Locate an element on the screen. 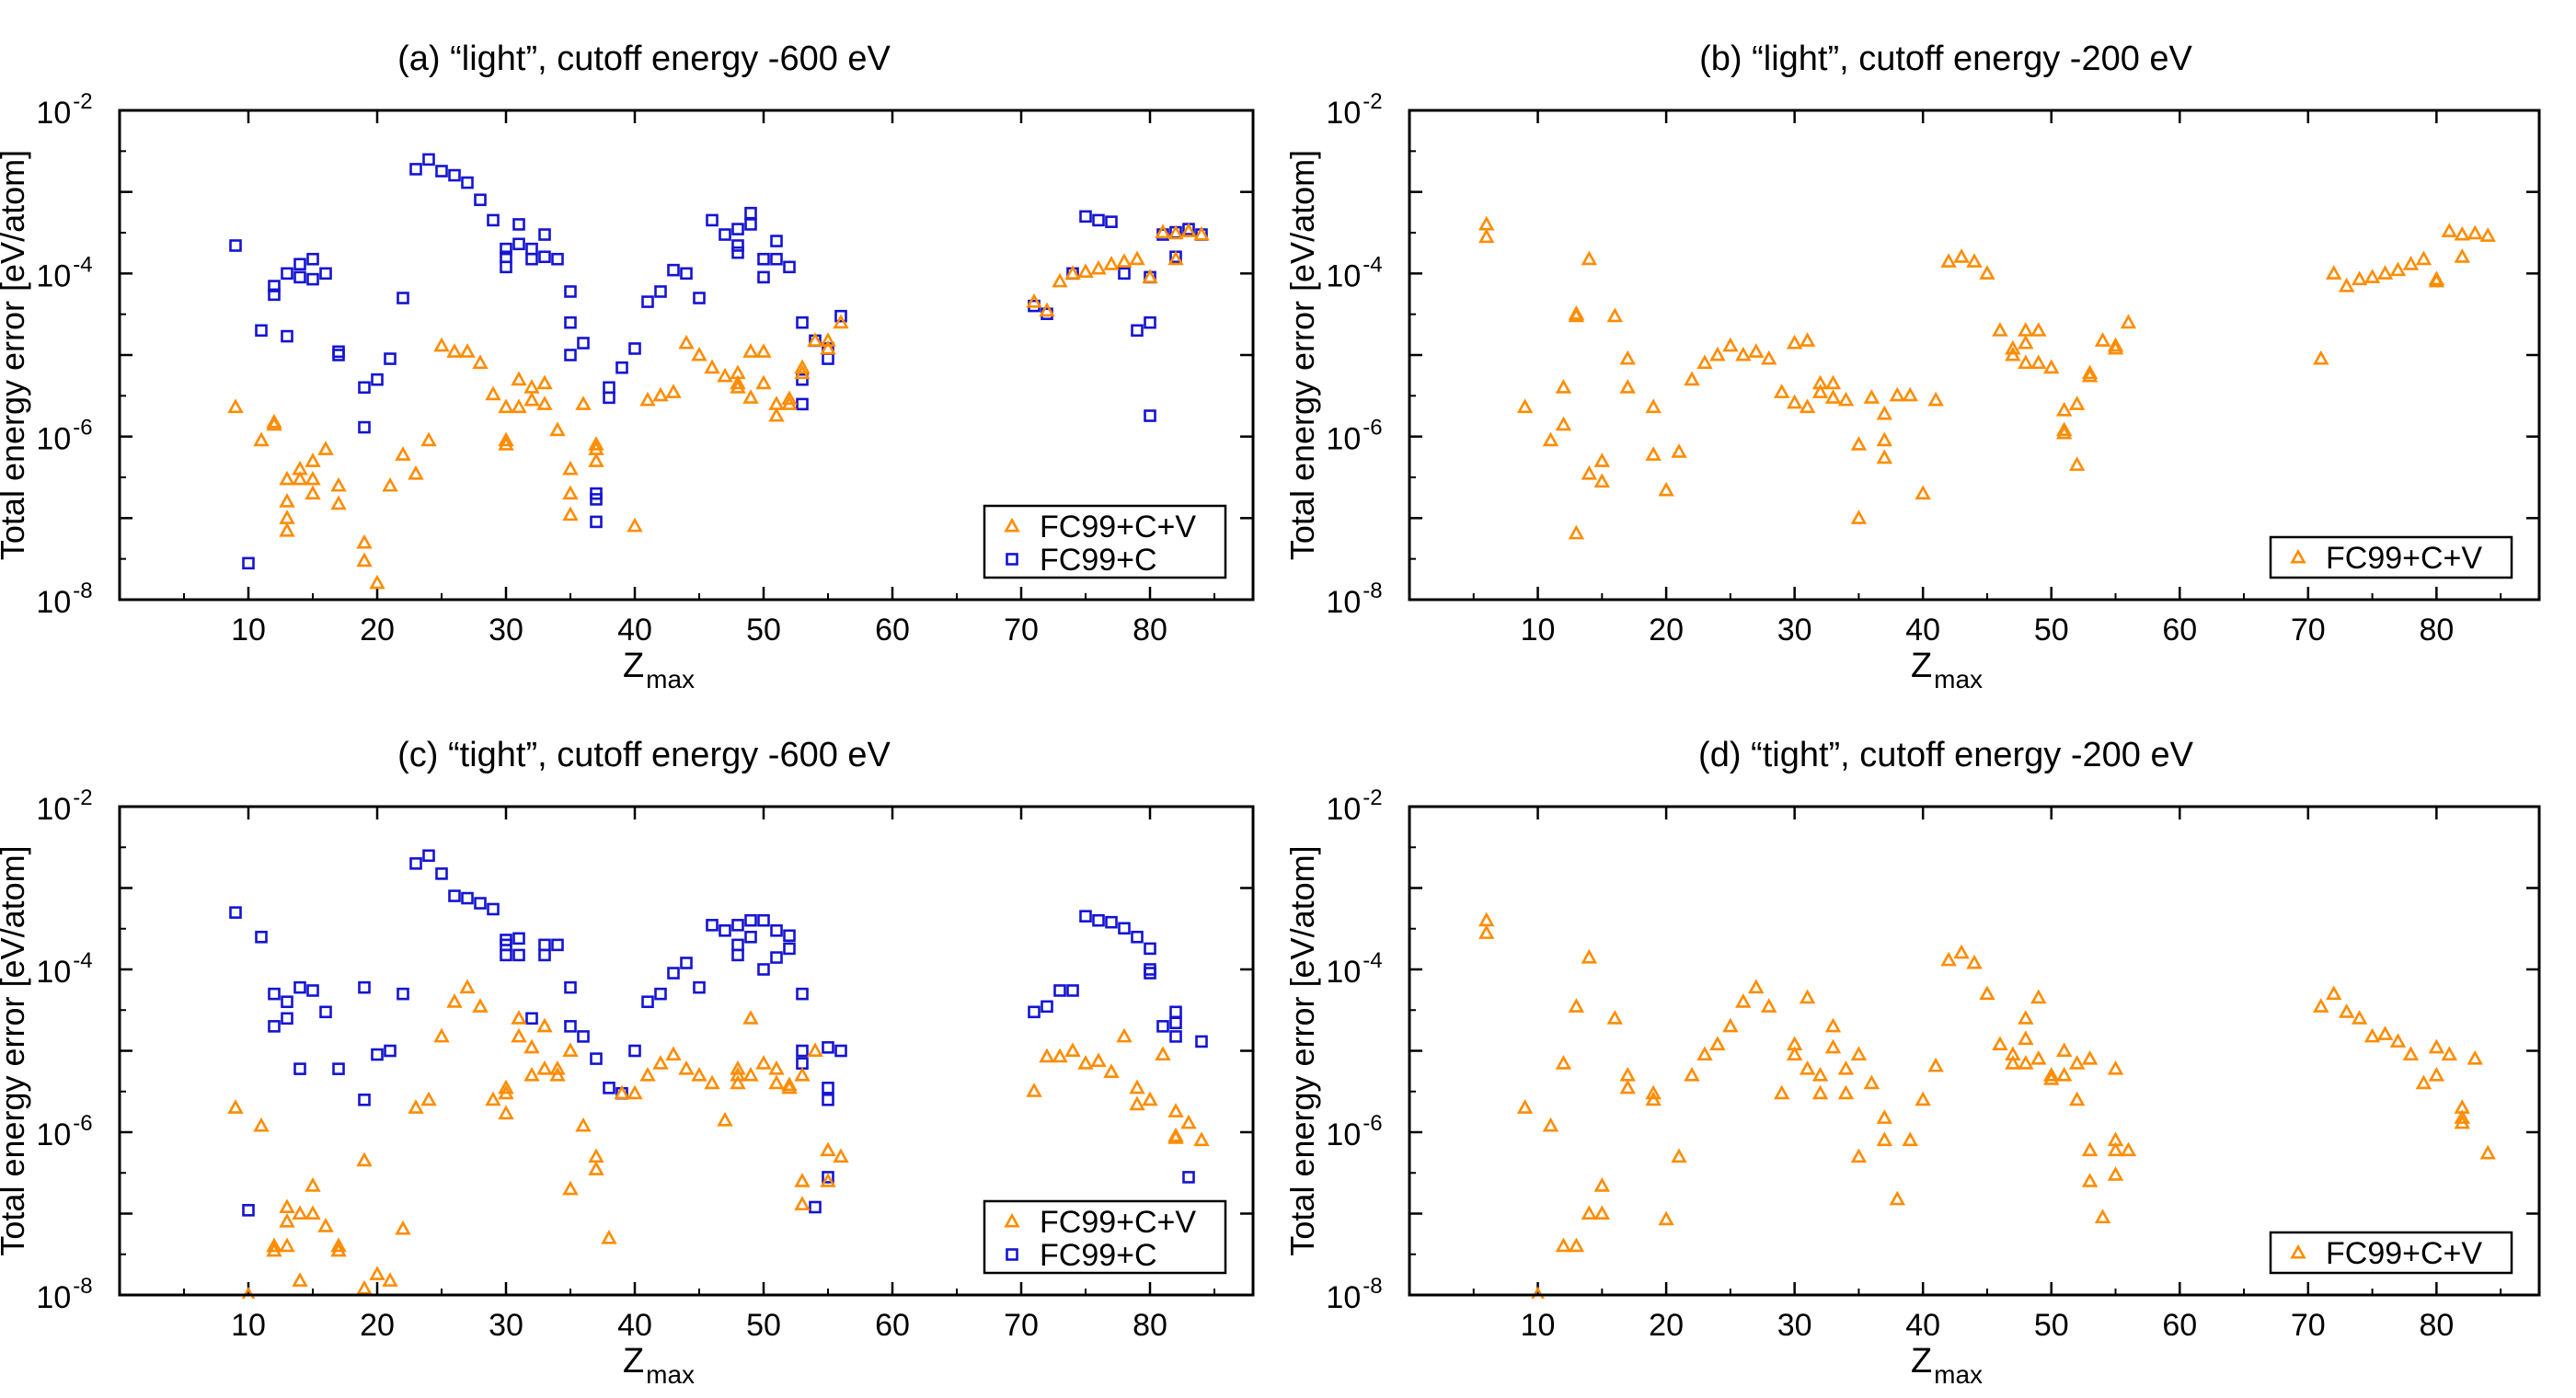  x-tick-label: 40 is located at coordinates (634, 630).